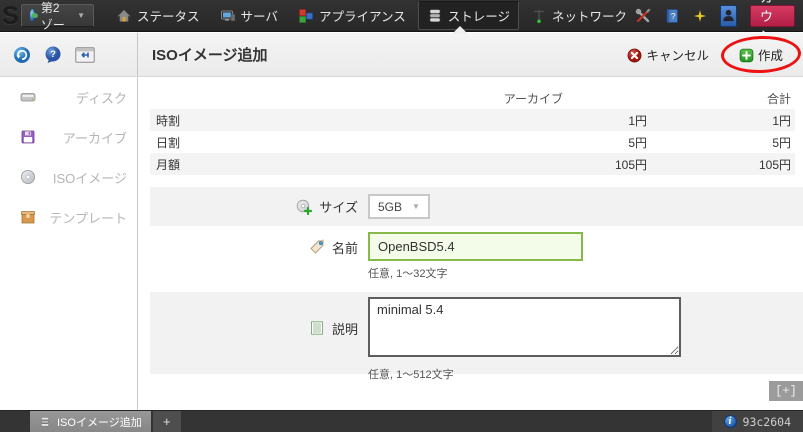 The image size is (803, 432). I want to click on main-nav: ステータス サーバ アプライアンス ストレージ ネットワーク, so click(371, 15).